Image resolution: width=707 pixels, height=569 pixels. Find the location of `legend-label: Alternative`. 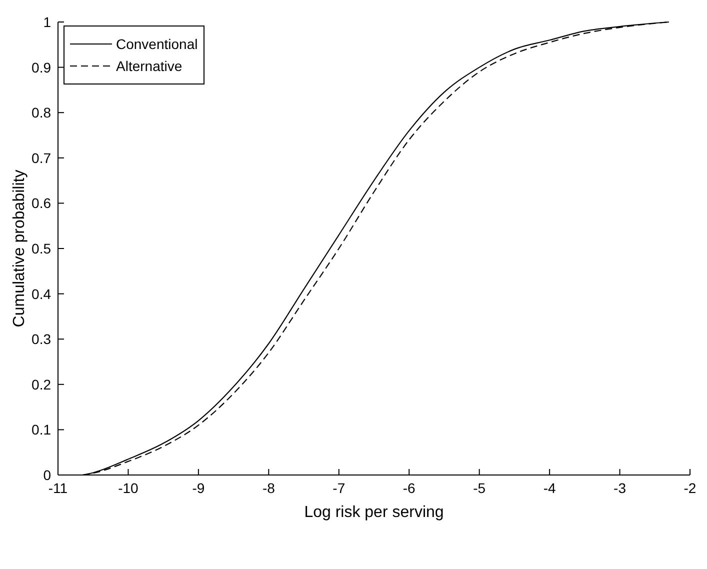

legend-label: Alternative is located at coordinates (149, 66).